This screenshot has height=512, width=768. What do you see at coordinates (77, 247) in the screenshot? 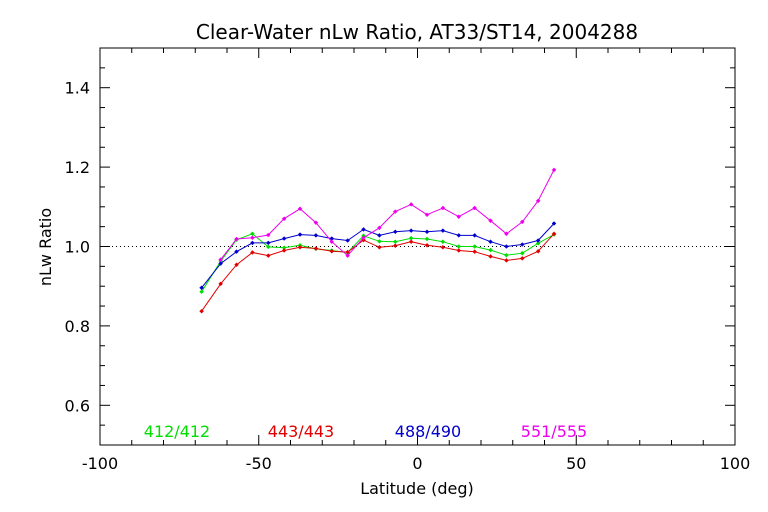
I see `y-tick-label: 1.0` at bounding box center [77, 247].